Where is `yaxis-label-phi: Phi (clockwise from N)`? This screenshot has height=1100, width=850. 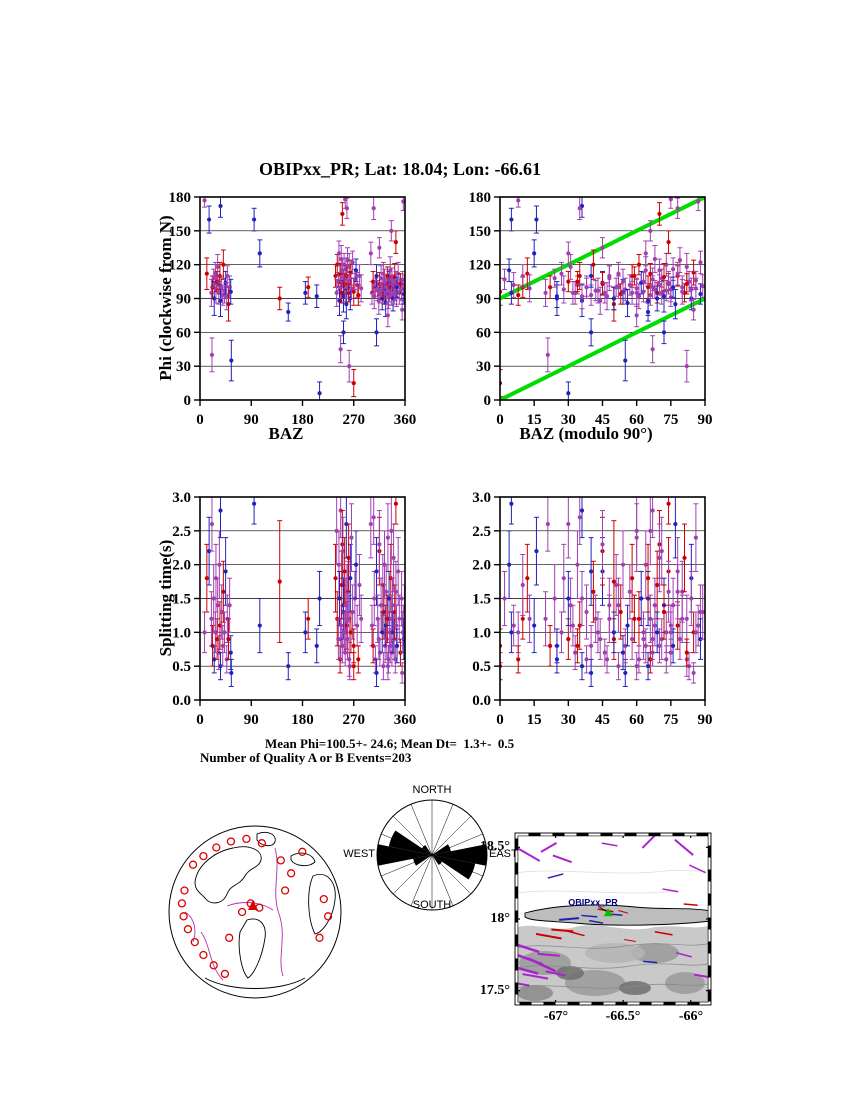 yaxis-label-phi: Phi (clockwise from N) is located at coordinates (165, 298).